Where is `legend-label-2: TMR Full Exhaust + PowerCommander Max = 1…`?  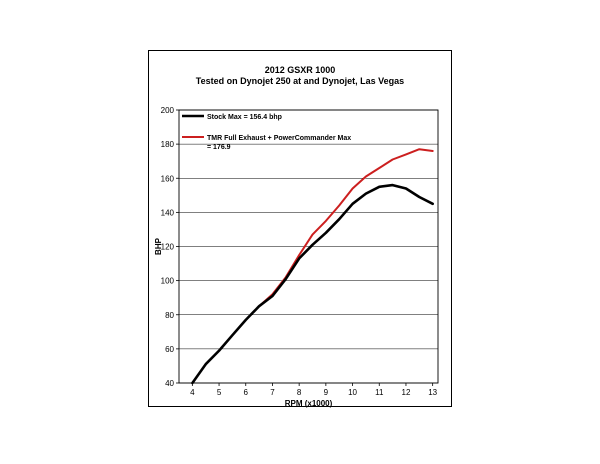 legend-label-2: TMR Full Exhaust + PowerCommander Max = 1… is located at coordinates (279, 143).